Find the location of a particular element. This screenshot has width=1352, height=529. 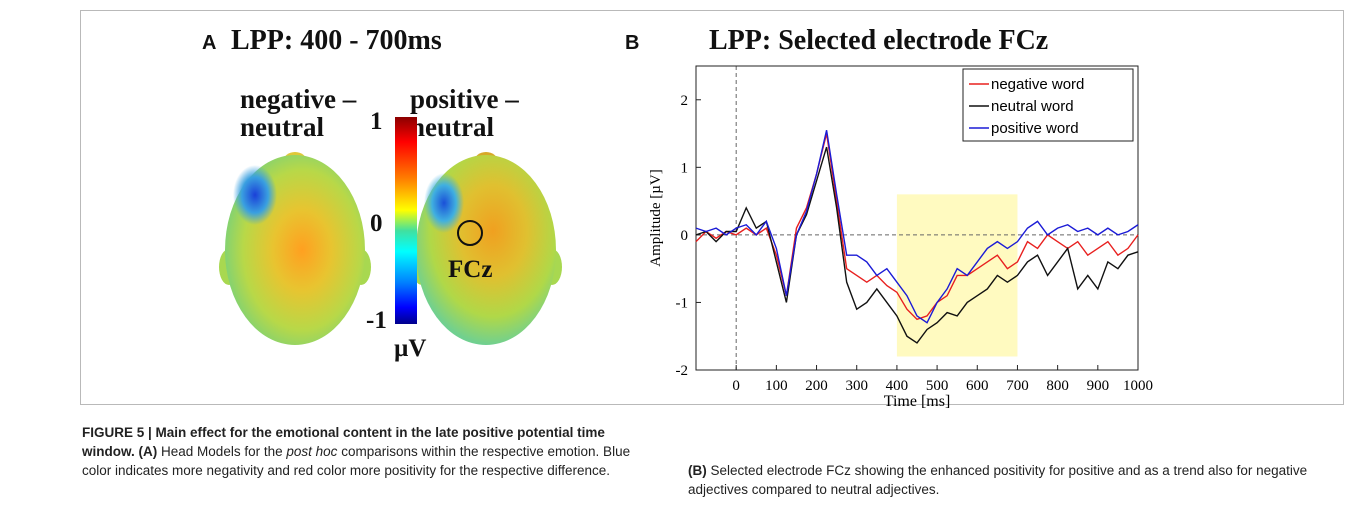

x-tick-label: 800 is located at coordinates (1057, 386).